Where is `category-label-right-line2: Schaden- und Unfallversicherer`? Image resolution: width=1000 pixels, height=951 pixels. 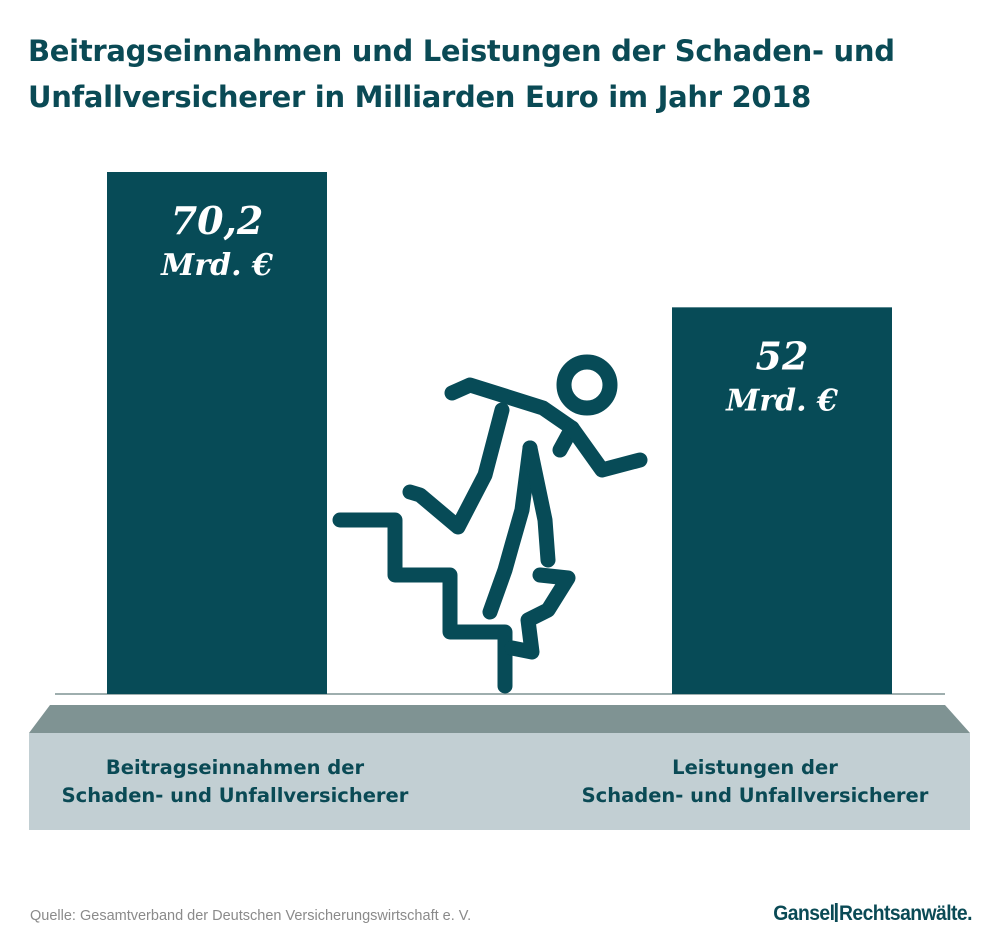
category-label-right-line2: Schaden- und Unfallversicherer is located at coordinates (755, 795).